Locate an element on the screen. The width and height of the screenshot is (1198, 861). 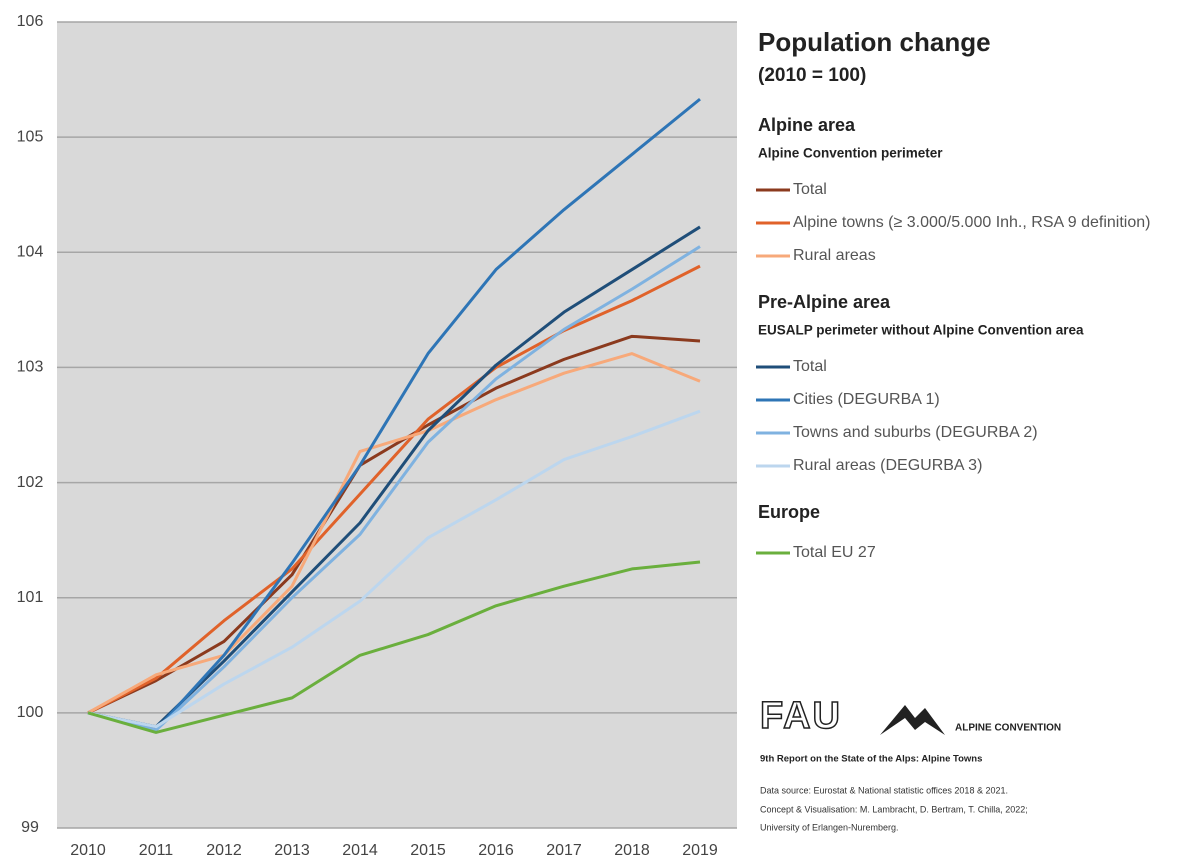
legend-label: Cities (DEGURBA 1) is located at coordinates (866, 399).